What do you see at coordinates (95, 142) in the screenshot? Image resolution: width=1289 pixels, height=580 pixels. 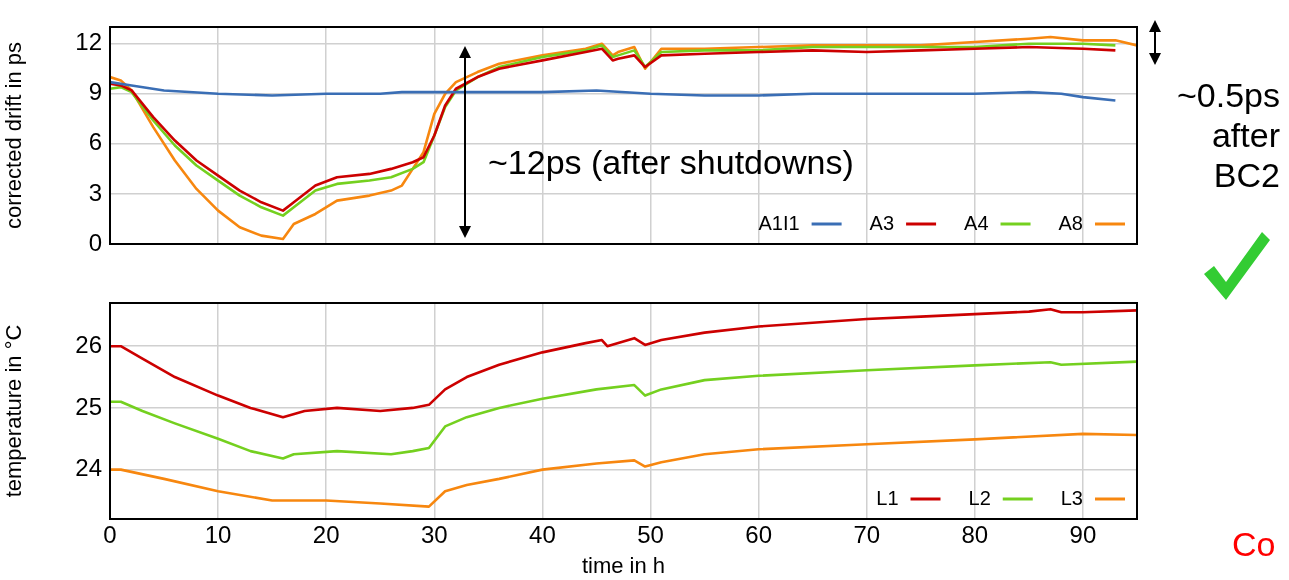 I see `y-tick-label: 6` at bounding box center [95, 142].